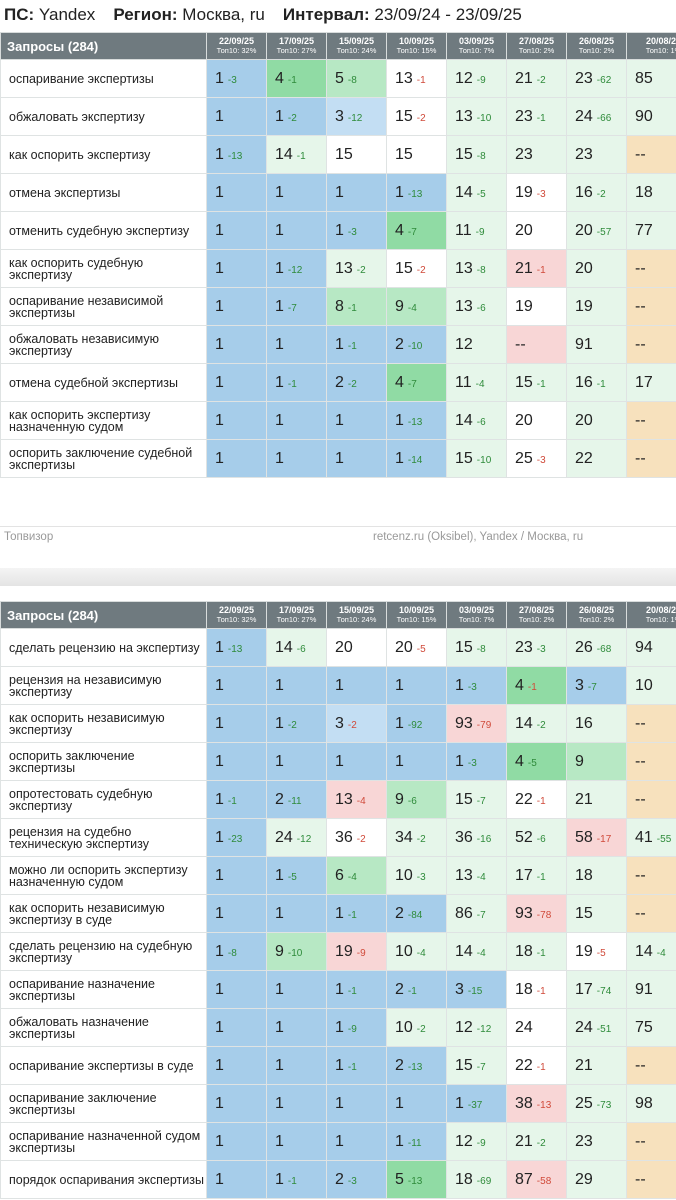 The width and height of the screenshot is (676, 1200). Describe the element at coordinates (596, 875) in the screenshot. I see `position-cell: 18` at that location.